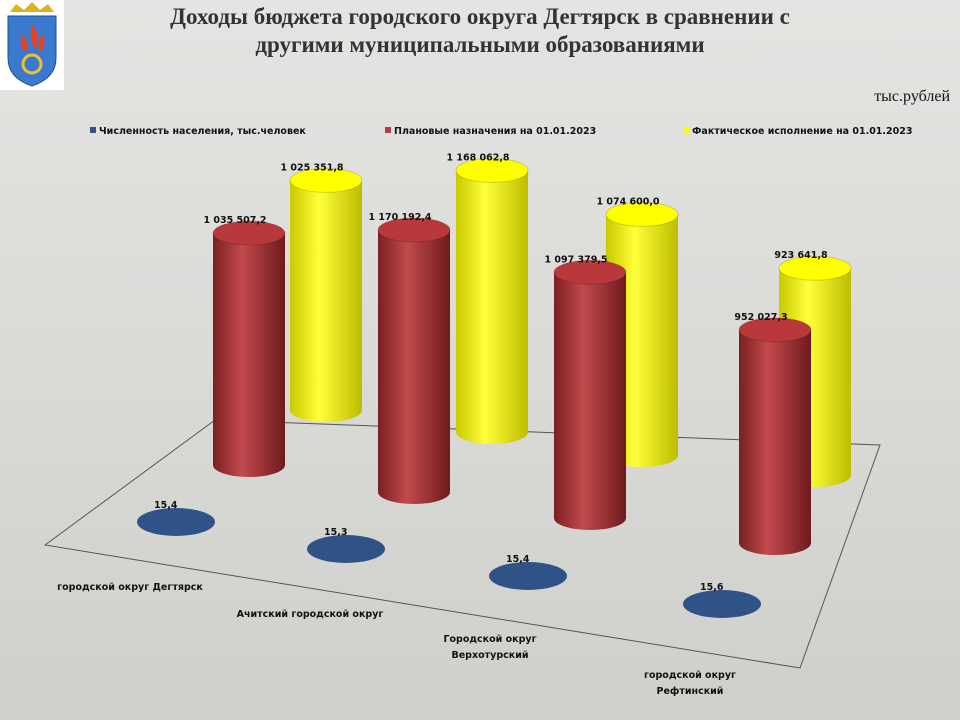 The image size is (960, 720). What do you see at coordinates (690, 683) in the screenshot?
I see `category-label: городской округ Рефтинский` at bounding box center [690, 683].